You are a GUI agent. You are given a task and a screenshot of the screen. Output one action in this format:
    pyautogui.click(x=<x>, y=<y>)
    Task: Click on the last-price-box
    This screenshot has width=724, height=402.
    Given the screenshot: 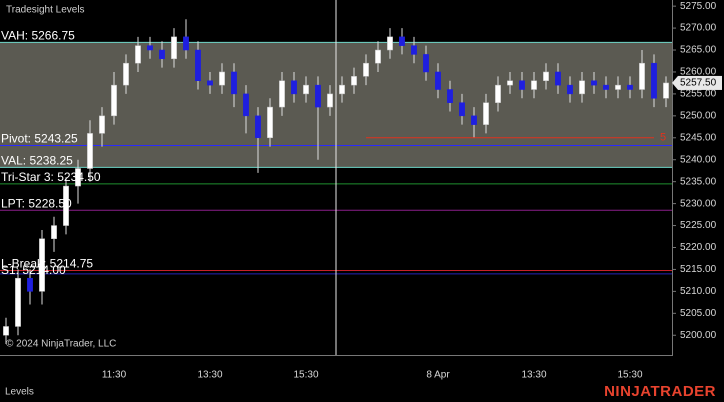 What is the action you would take?
    pyautogui.click(x=700, y=82)
    